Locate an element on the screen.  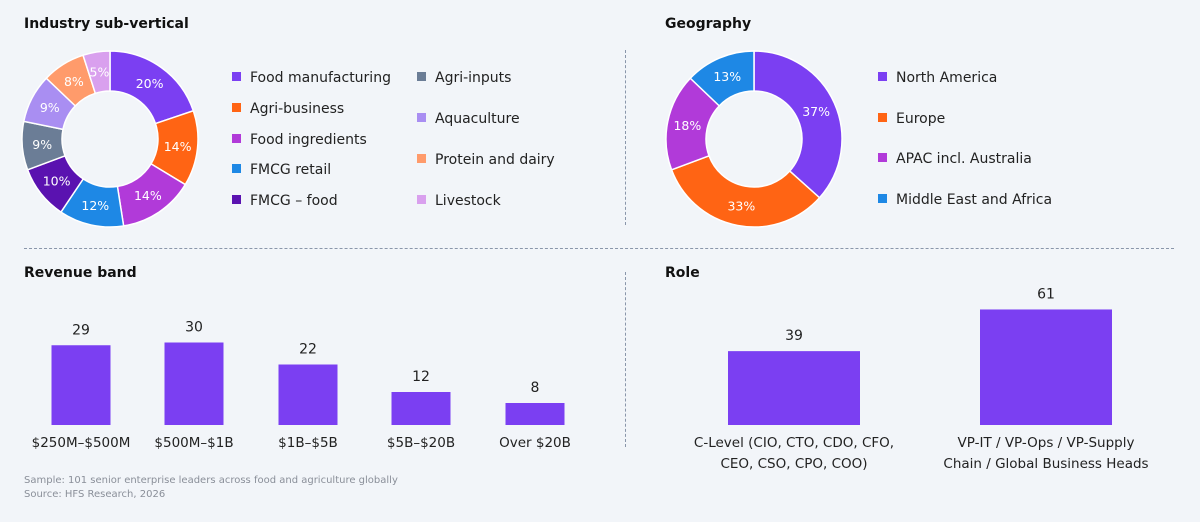
legend-item: Agri-business is located at coordinates (288, 109).